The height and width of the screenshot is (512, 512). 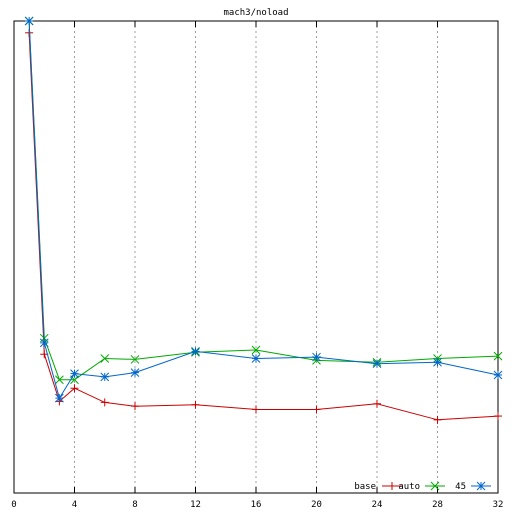 What do you see at coordinates (316, 505) in the screenshot?
I see `x-tick-label: 20` at bounding box center [316, 505].